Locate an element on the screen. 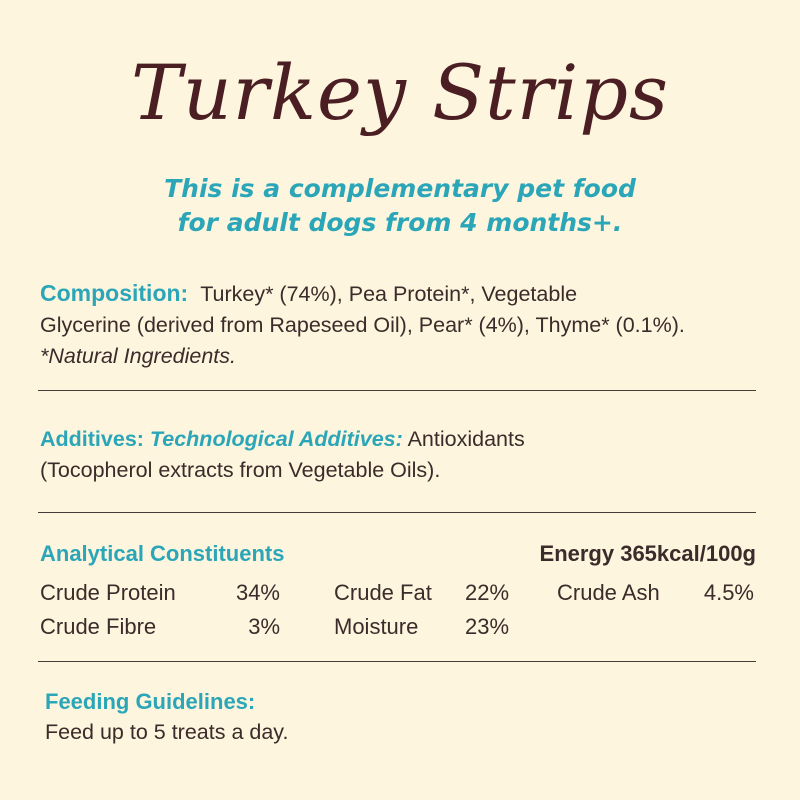 This screenshot has width=800, height=800. constituent-name: Crude Ash is located at coordinates (608, 592).